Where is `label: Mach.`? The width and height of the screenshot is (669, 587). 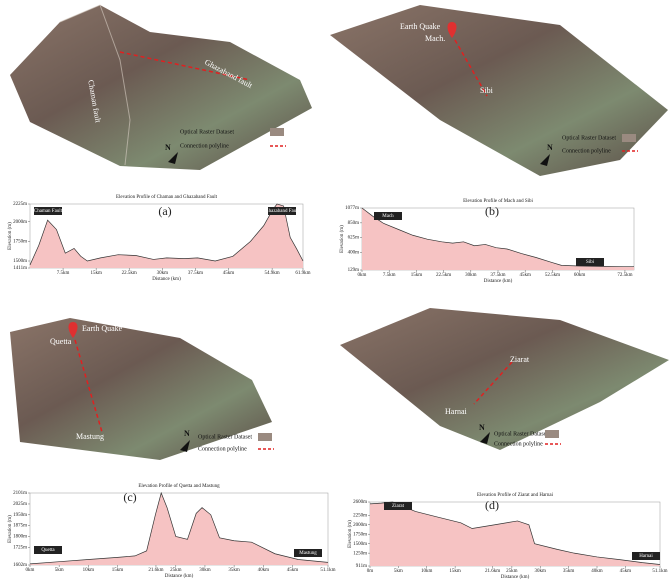
label: Mach. is located at coordinates (435, 38).